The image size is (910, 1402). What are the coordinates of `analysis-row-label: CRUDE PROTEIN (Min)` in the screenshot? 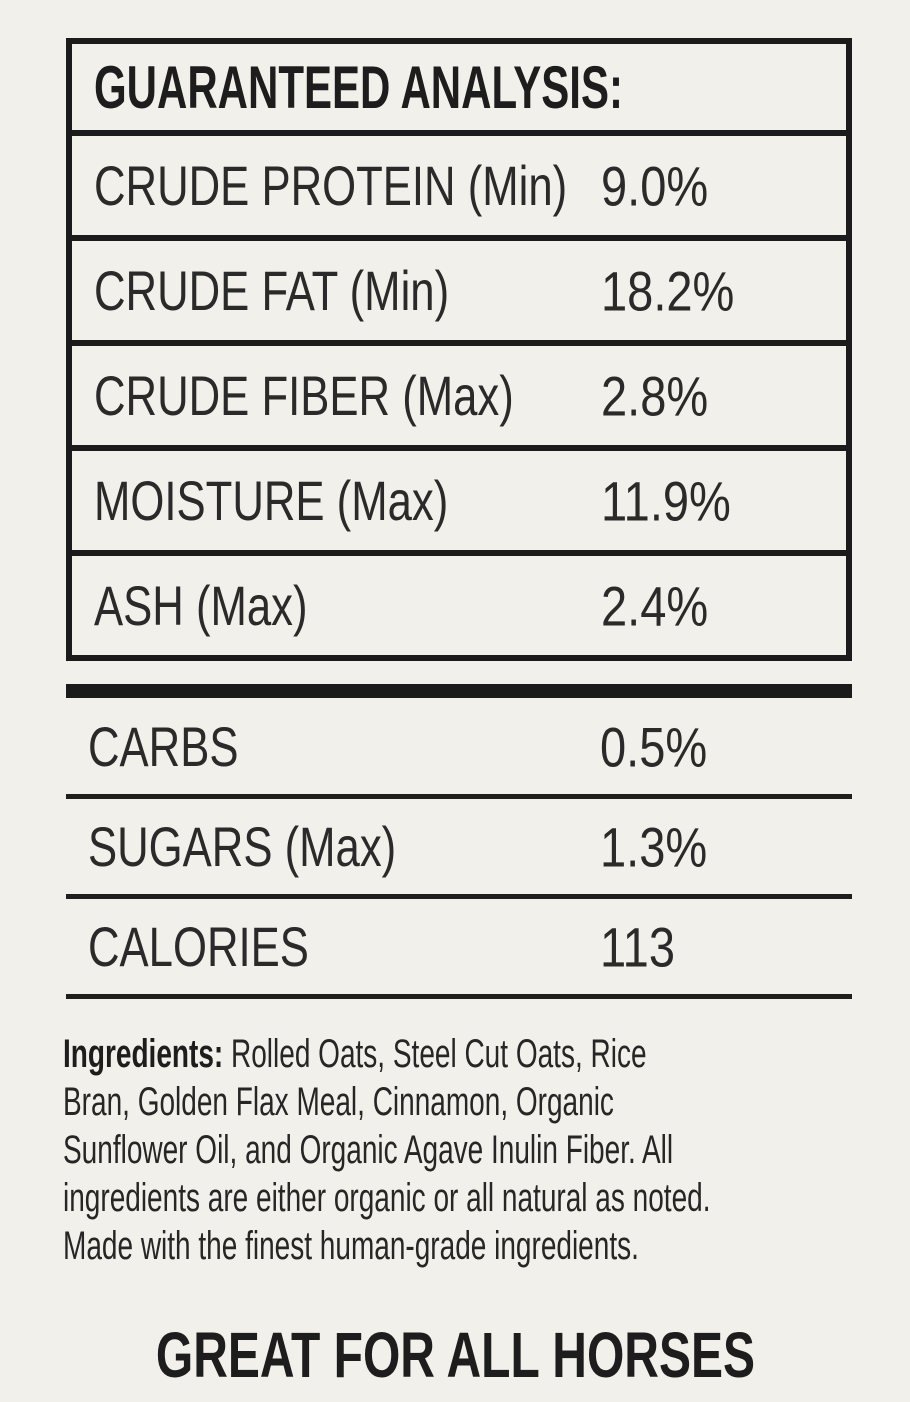 It's located at (331, 185).